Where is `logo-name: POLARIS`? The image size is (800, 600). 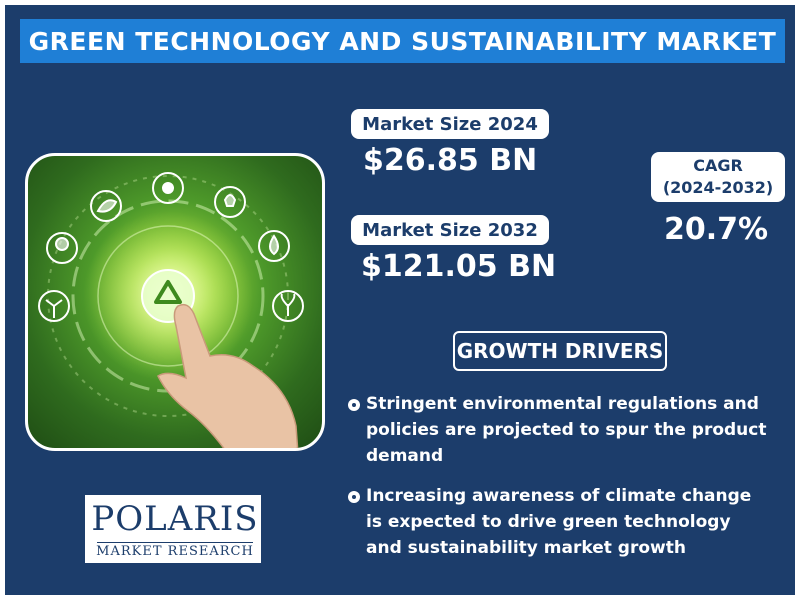
logo-name: POLARIS is located at coordinates (175, 519).